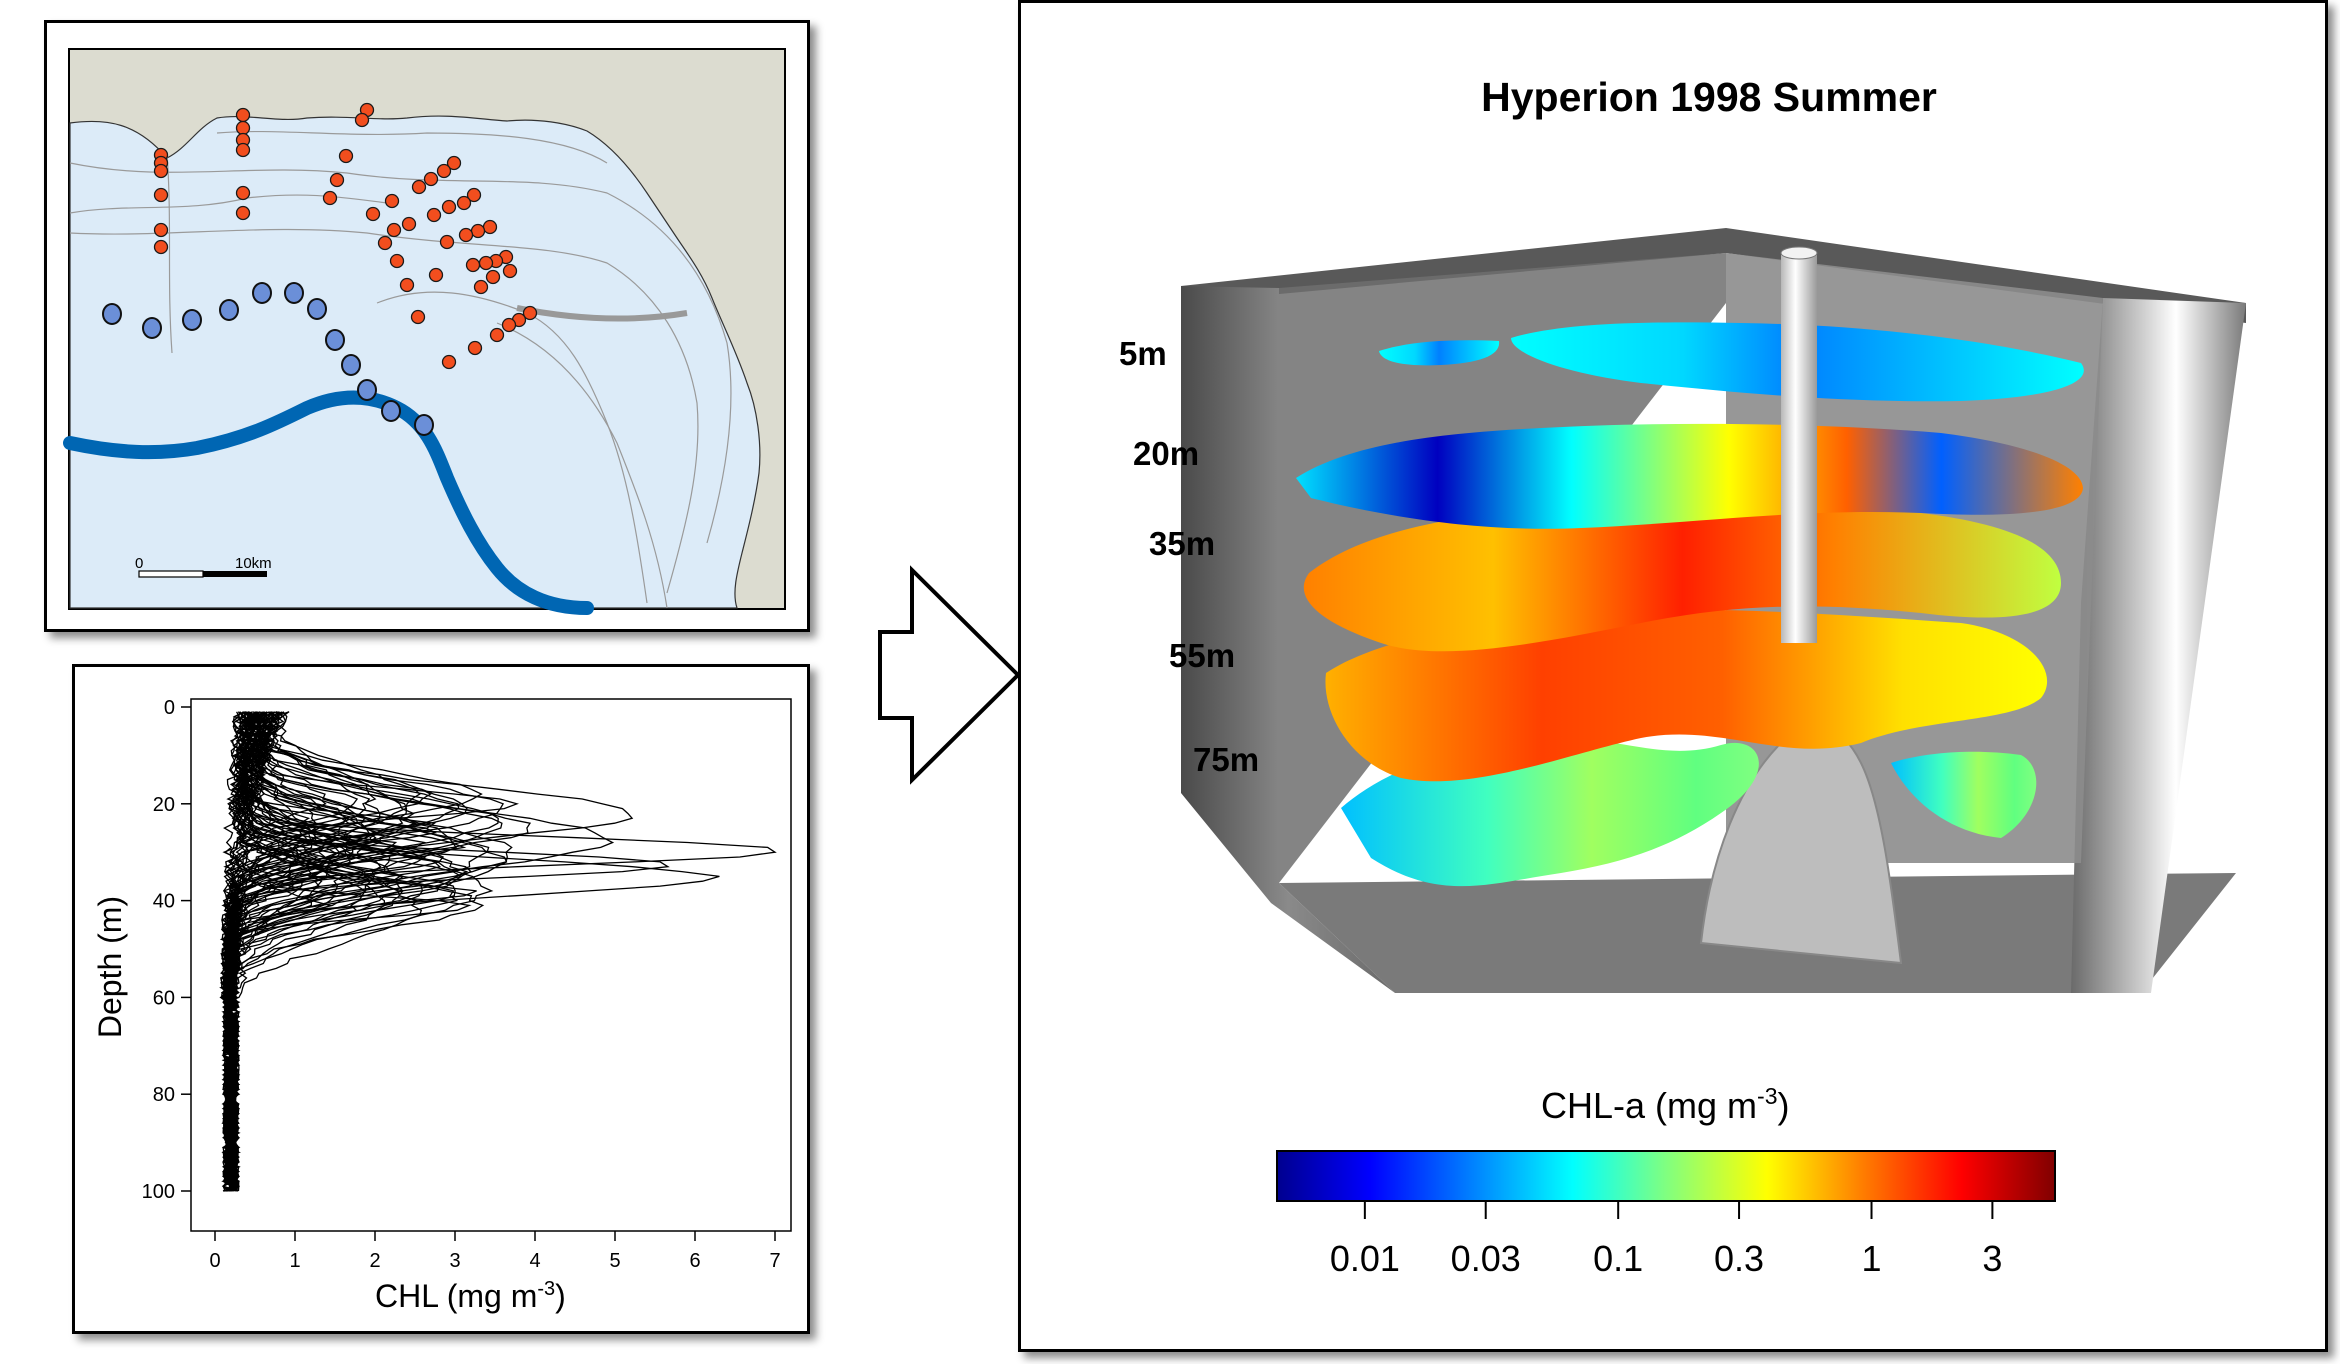 This screenshot has height=1364, width=2340. Describe the element at coordinates (166, 950) in the screenshot. I see `y-axis: 0 20 40 60 80 100` at that location.